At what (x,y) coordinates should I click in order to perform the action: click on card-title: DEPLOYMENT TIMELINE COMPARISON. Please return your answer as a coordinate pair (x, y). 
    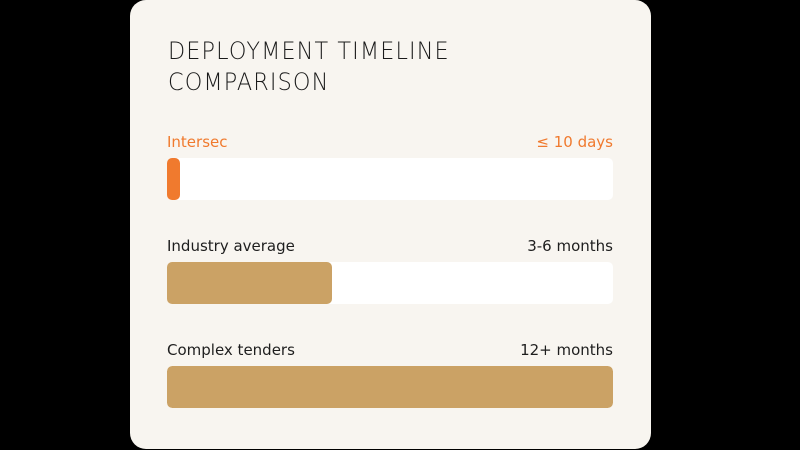
    Looking at the image, I should click on (309, 67).